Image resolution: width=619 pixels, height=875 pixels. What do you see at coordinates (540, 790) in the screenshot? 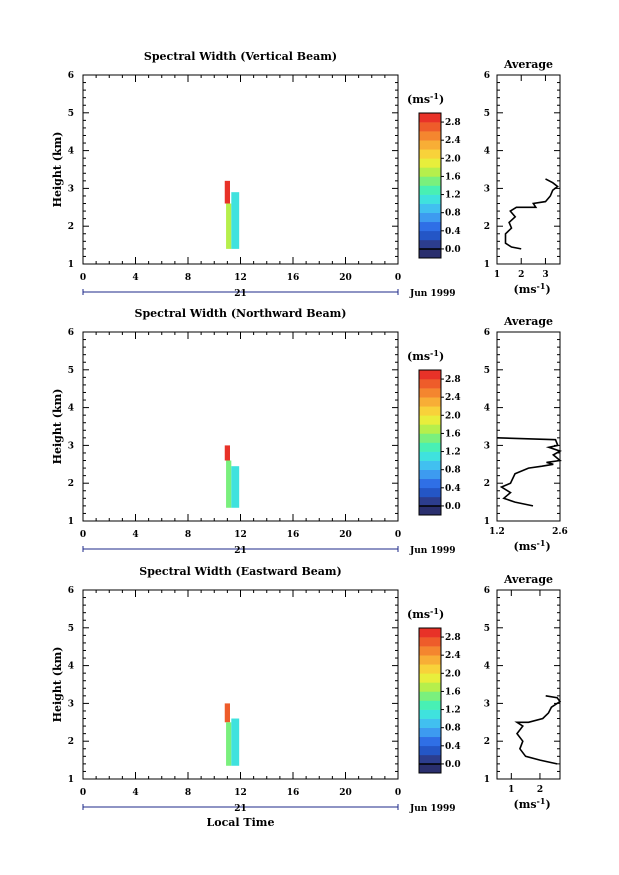
I see `average-x-tick-label: 2` at bounding box center [540, 790].